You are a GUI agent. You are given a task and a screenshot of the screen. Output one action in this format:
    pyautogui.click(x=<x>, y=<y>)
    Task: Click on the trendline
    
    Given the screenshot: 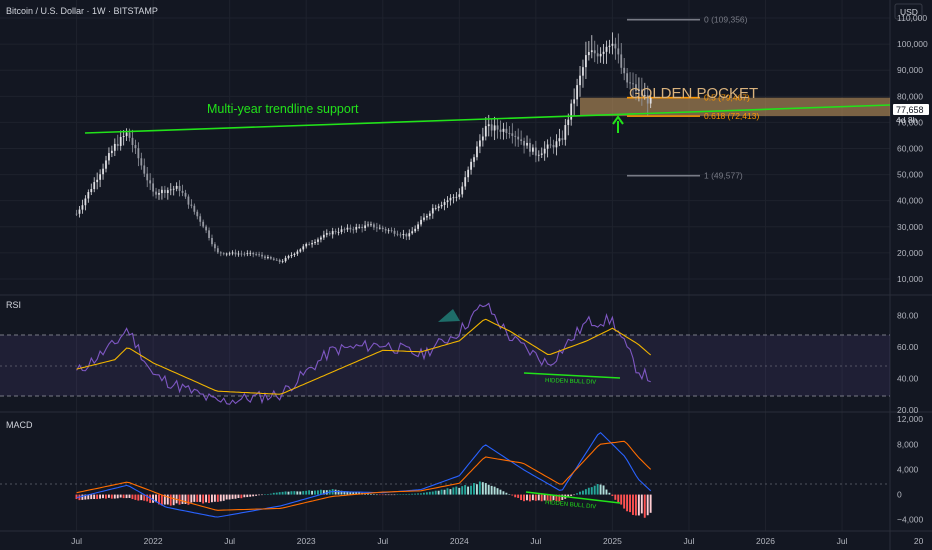 What is the action you would take?
    pyautogui.click(x=487, y=119)
    